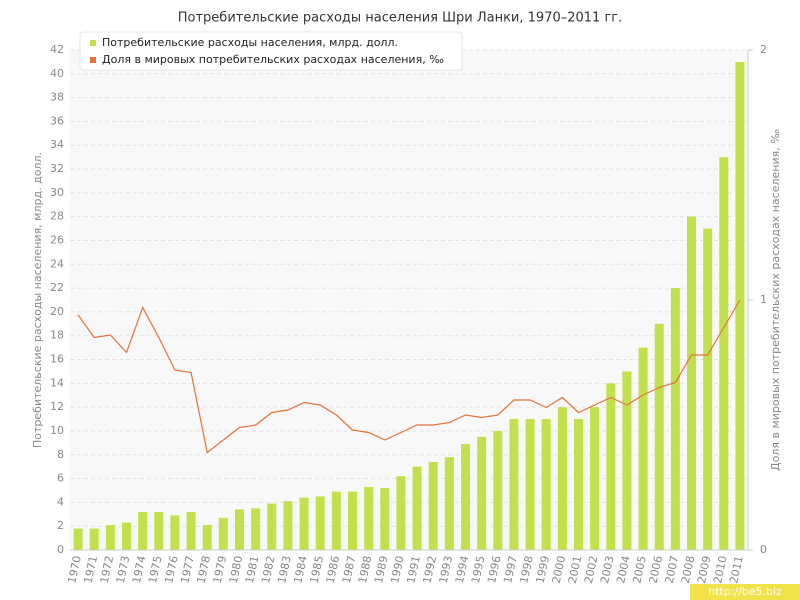 This screenshot has width=800, height=600. Describe the element at coordinates (672, 570) in the screenshot. I see `x-tick-label: 2007` at that location.